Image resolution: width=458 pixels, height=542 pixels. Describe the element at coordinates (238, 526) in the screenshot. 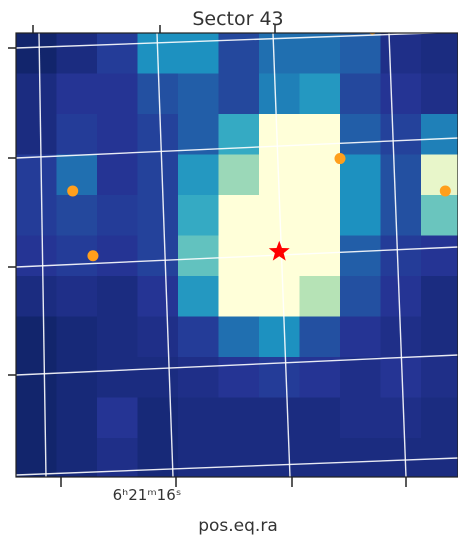

I see `x-axis-label: pos.eq.ra` at that location.